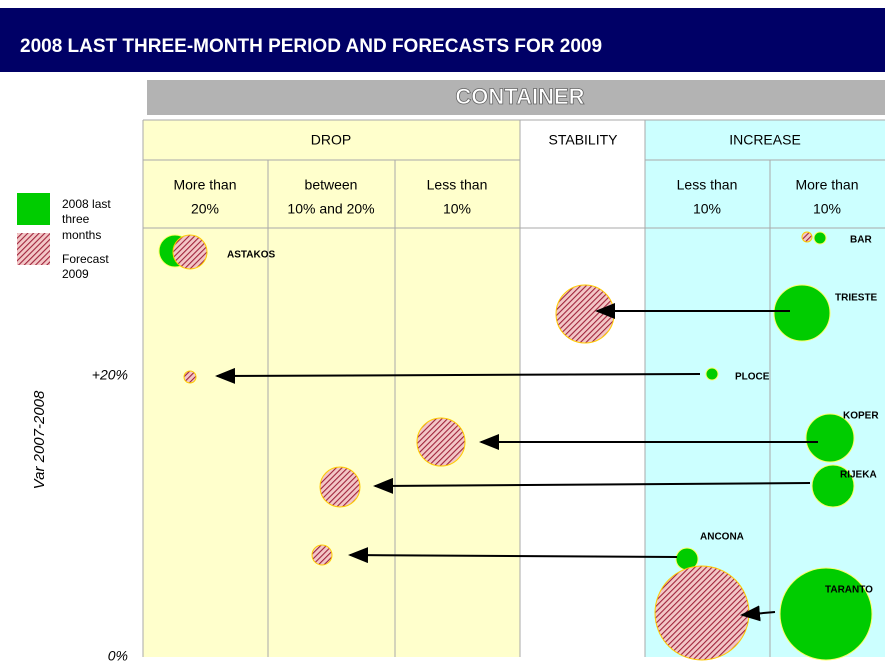  I want to click on node-label: ANCONA, so click(722, 537).